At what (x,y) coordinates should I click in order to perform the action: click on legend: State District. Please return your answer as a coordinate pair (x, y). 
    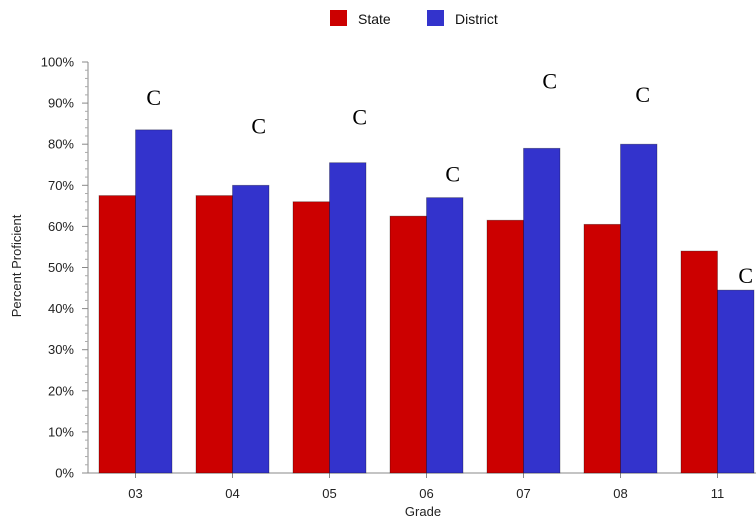
    Looking at the image, I should click on (414, 18).